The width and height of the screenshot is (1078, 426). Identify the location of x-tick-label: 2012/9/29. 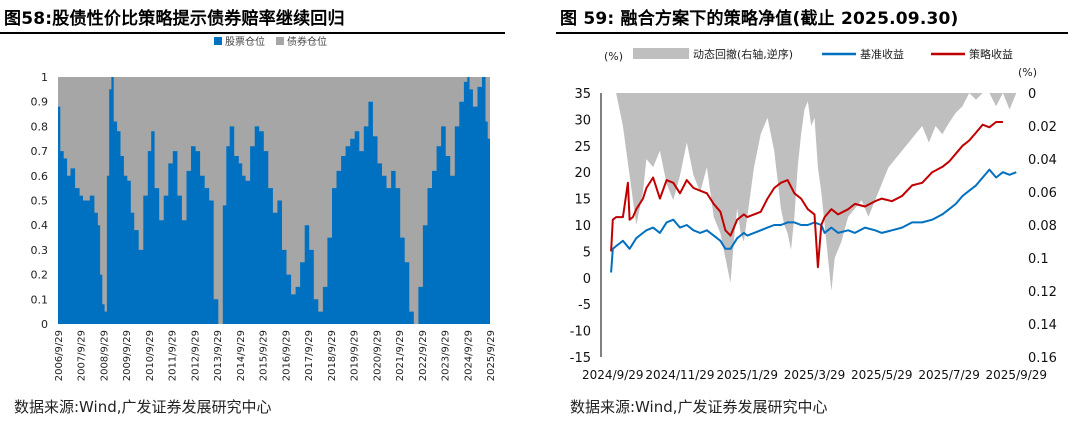
(195, 355).